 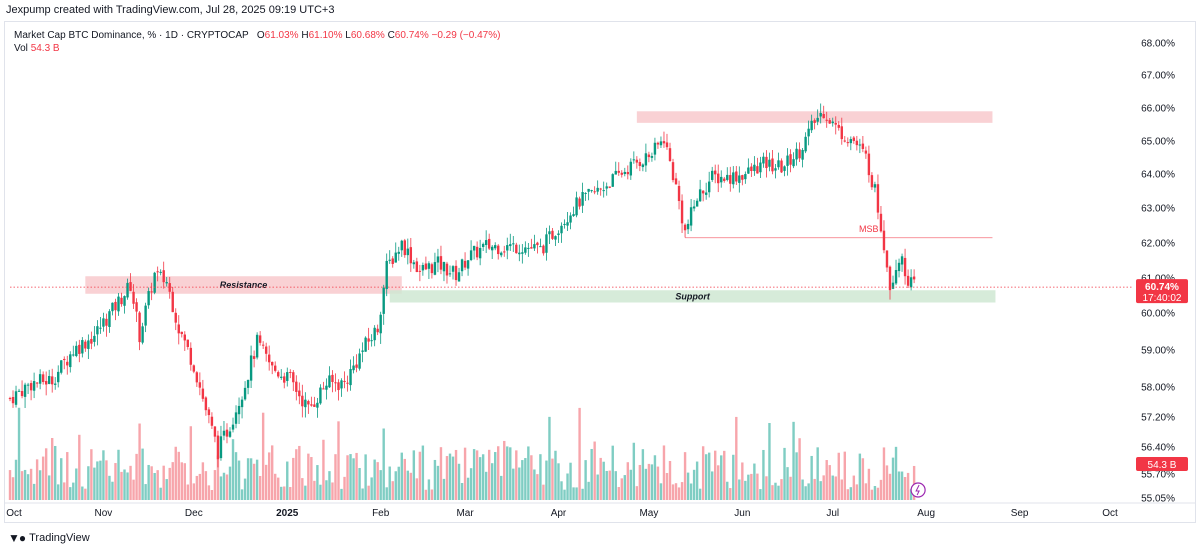 What do you see at coordinates (1158, 244) in the screenshot?
I see `y-tick-label: 62.00%` at bounding box center [1158, 244].